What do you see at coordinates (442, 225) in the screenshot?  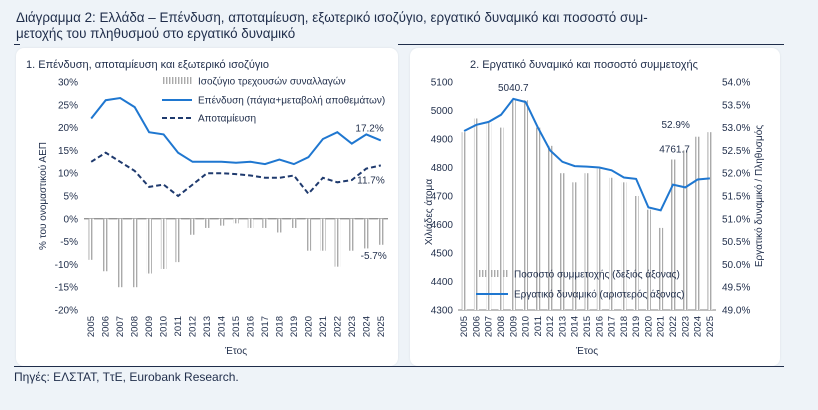 I see `y-tick-label: 4600` at bounding box center [442, 225].